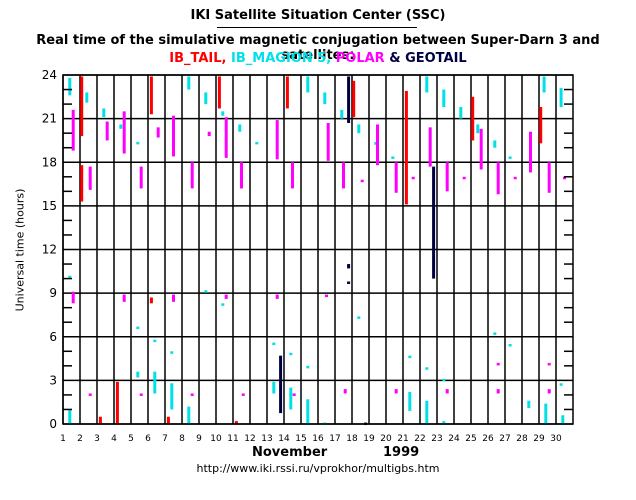  Describe the element at coordinates (470, 439) in the screenshot. I see `x-tick-label: 25` at that location.